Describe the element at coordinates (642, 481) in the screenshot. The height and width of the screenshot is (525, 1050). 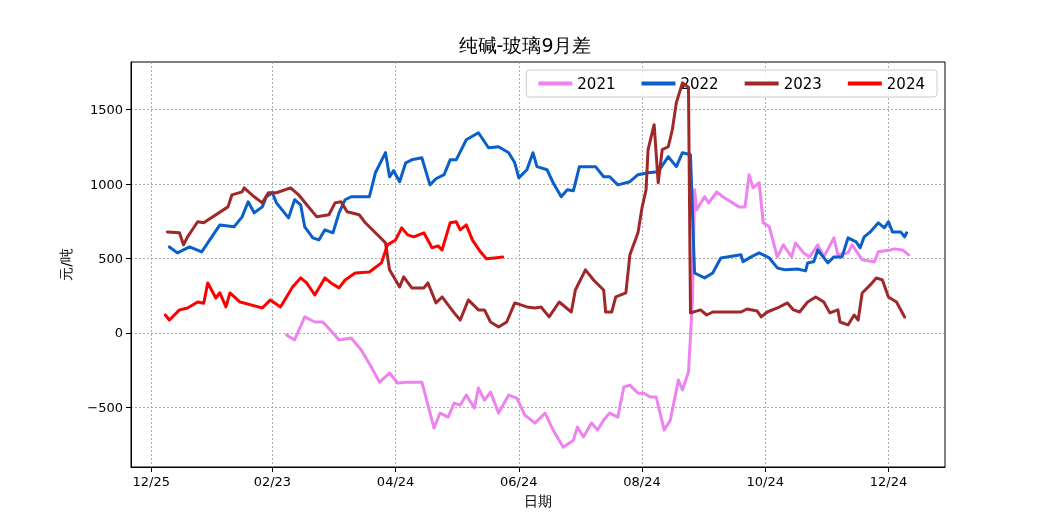
I see `x-tick-label: 08/24` at that location.